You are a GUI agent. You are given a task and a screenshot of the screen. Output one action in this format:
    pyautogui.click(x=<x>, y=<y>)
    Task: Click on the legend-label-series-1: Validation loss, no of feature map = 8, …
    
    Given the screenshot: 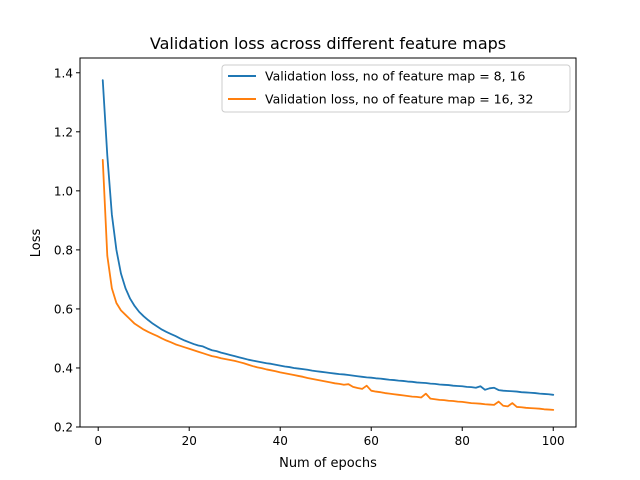 What is the action you would take?
    pyautogui.click(x=395, y=76)
    